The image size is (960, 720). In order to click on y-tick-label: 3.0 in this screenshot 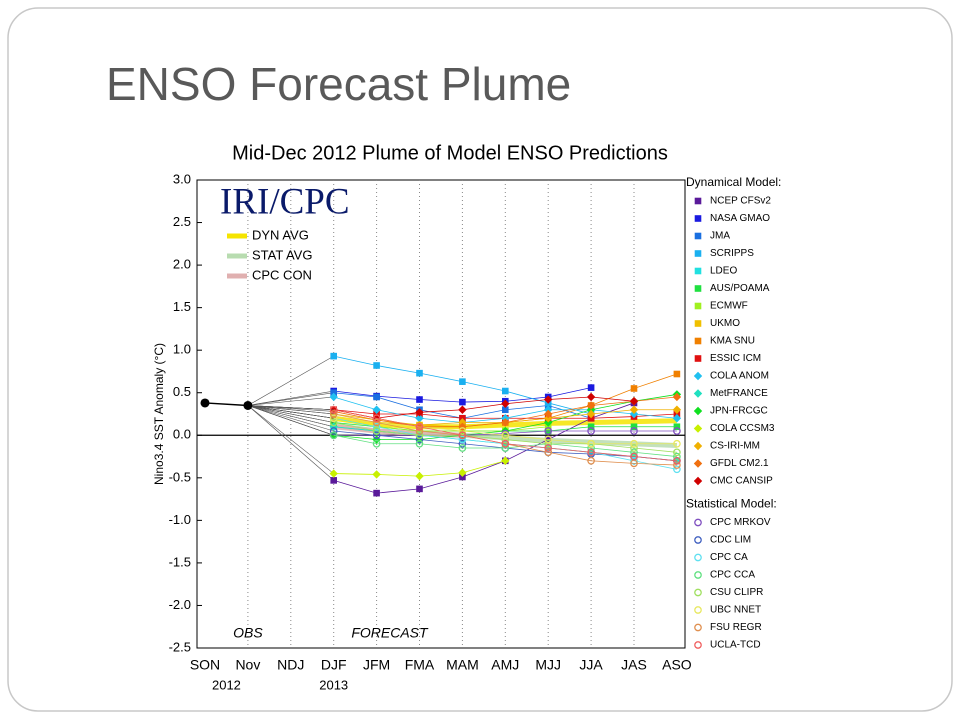, I will do `click(182, 178)`.